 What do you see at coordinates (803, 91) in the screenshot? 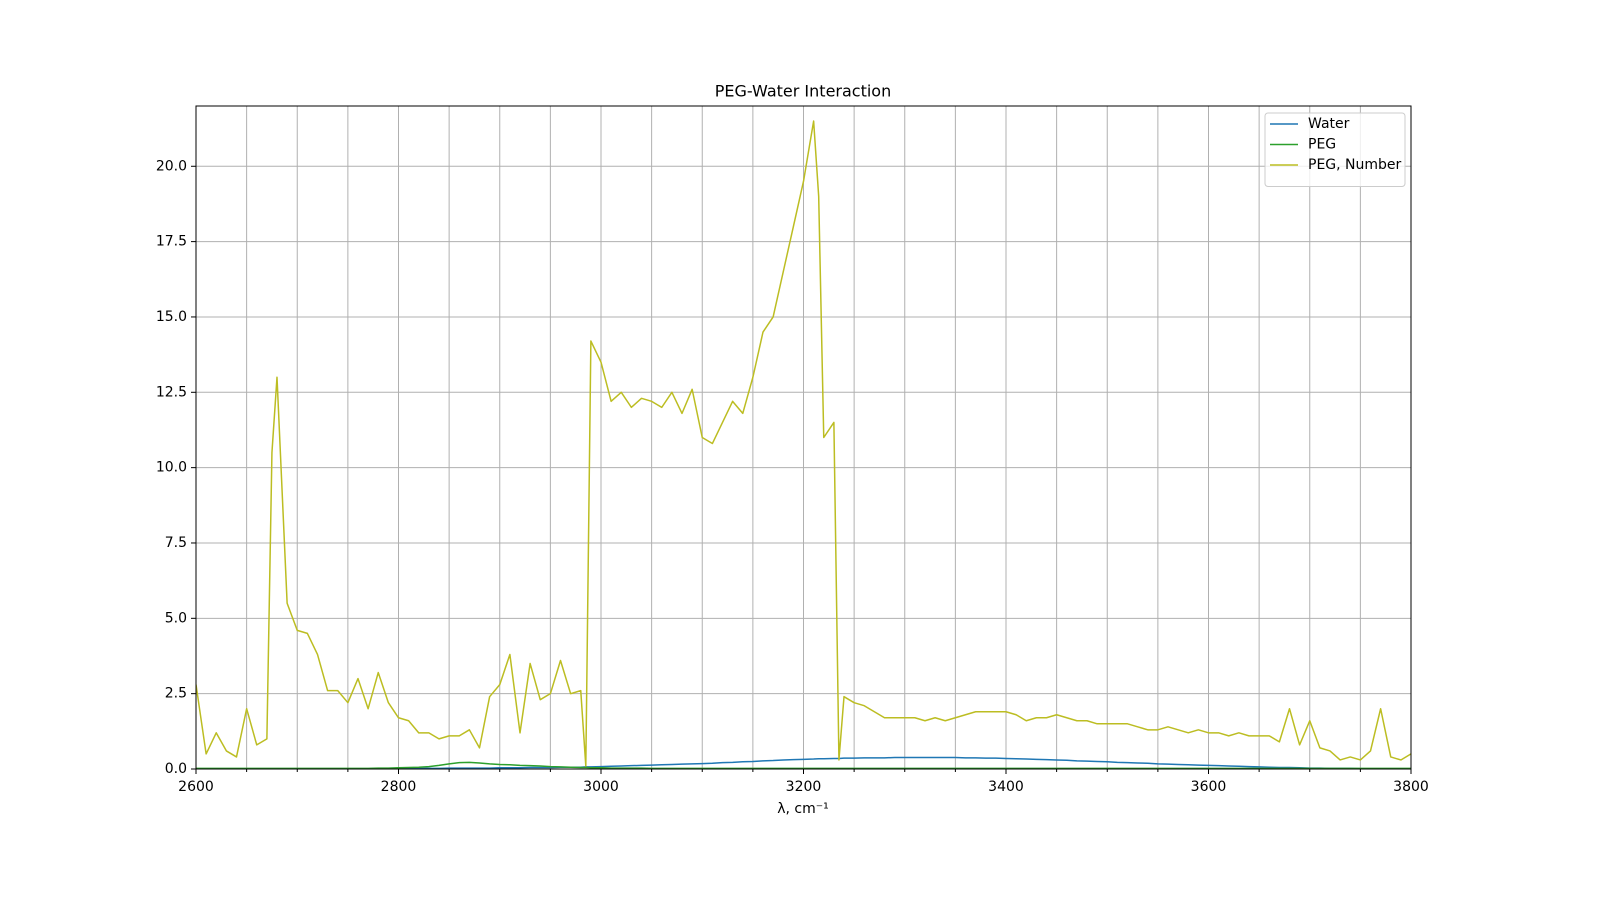
I see `chart-title: PEG-Water Interaction` at bounding box center [803, 91].